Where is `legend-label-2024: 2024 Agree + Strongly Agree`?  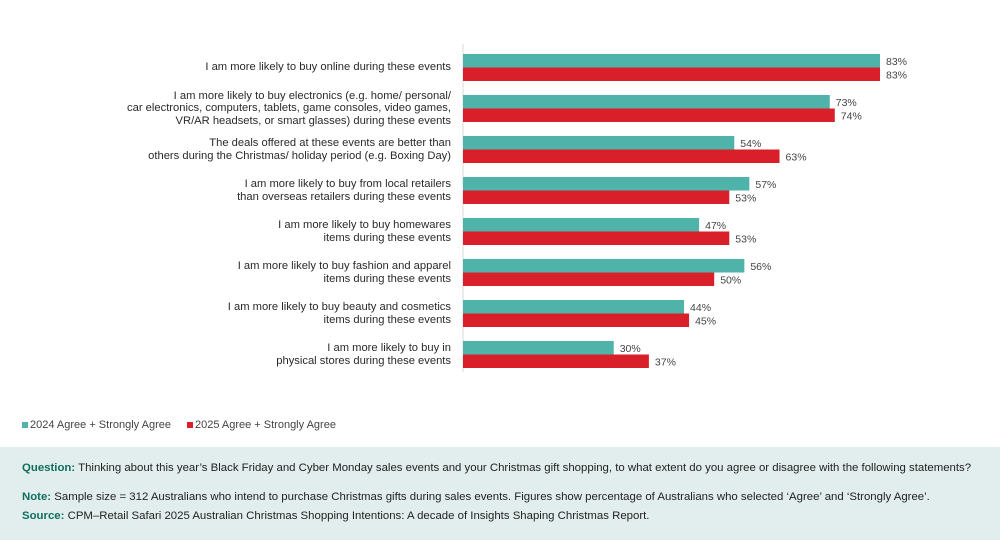
legend-label-2024: 2024 Agree + Strongly Agree is located at coordinates (100, 425).